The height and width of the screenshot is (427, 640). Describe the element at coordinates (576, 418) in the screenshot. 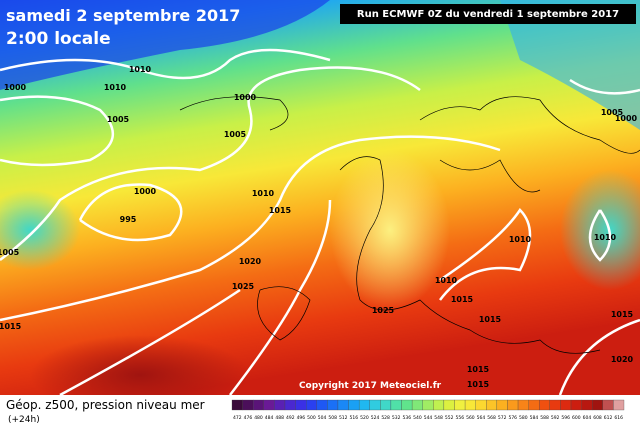

I see `legend-label: 600` at that location.